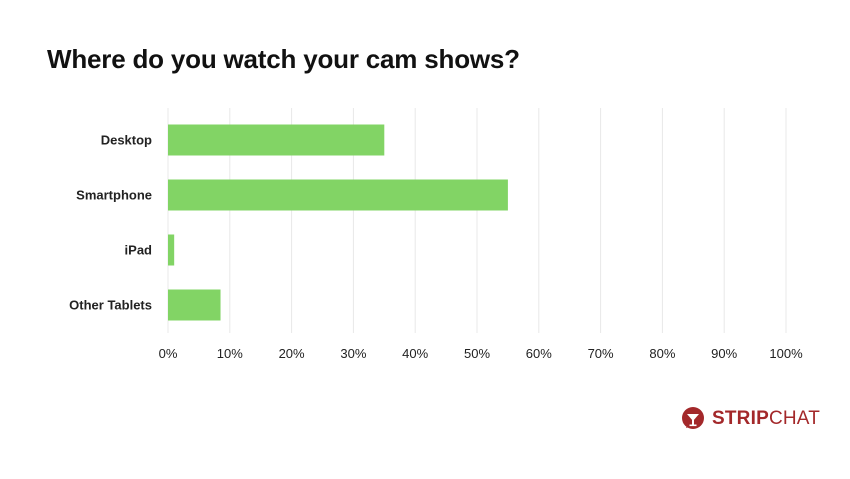  Describe the element at coordinates (415, 353) in the screenshot. I see `x-tick-label: 40%` at that location.